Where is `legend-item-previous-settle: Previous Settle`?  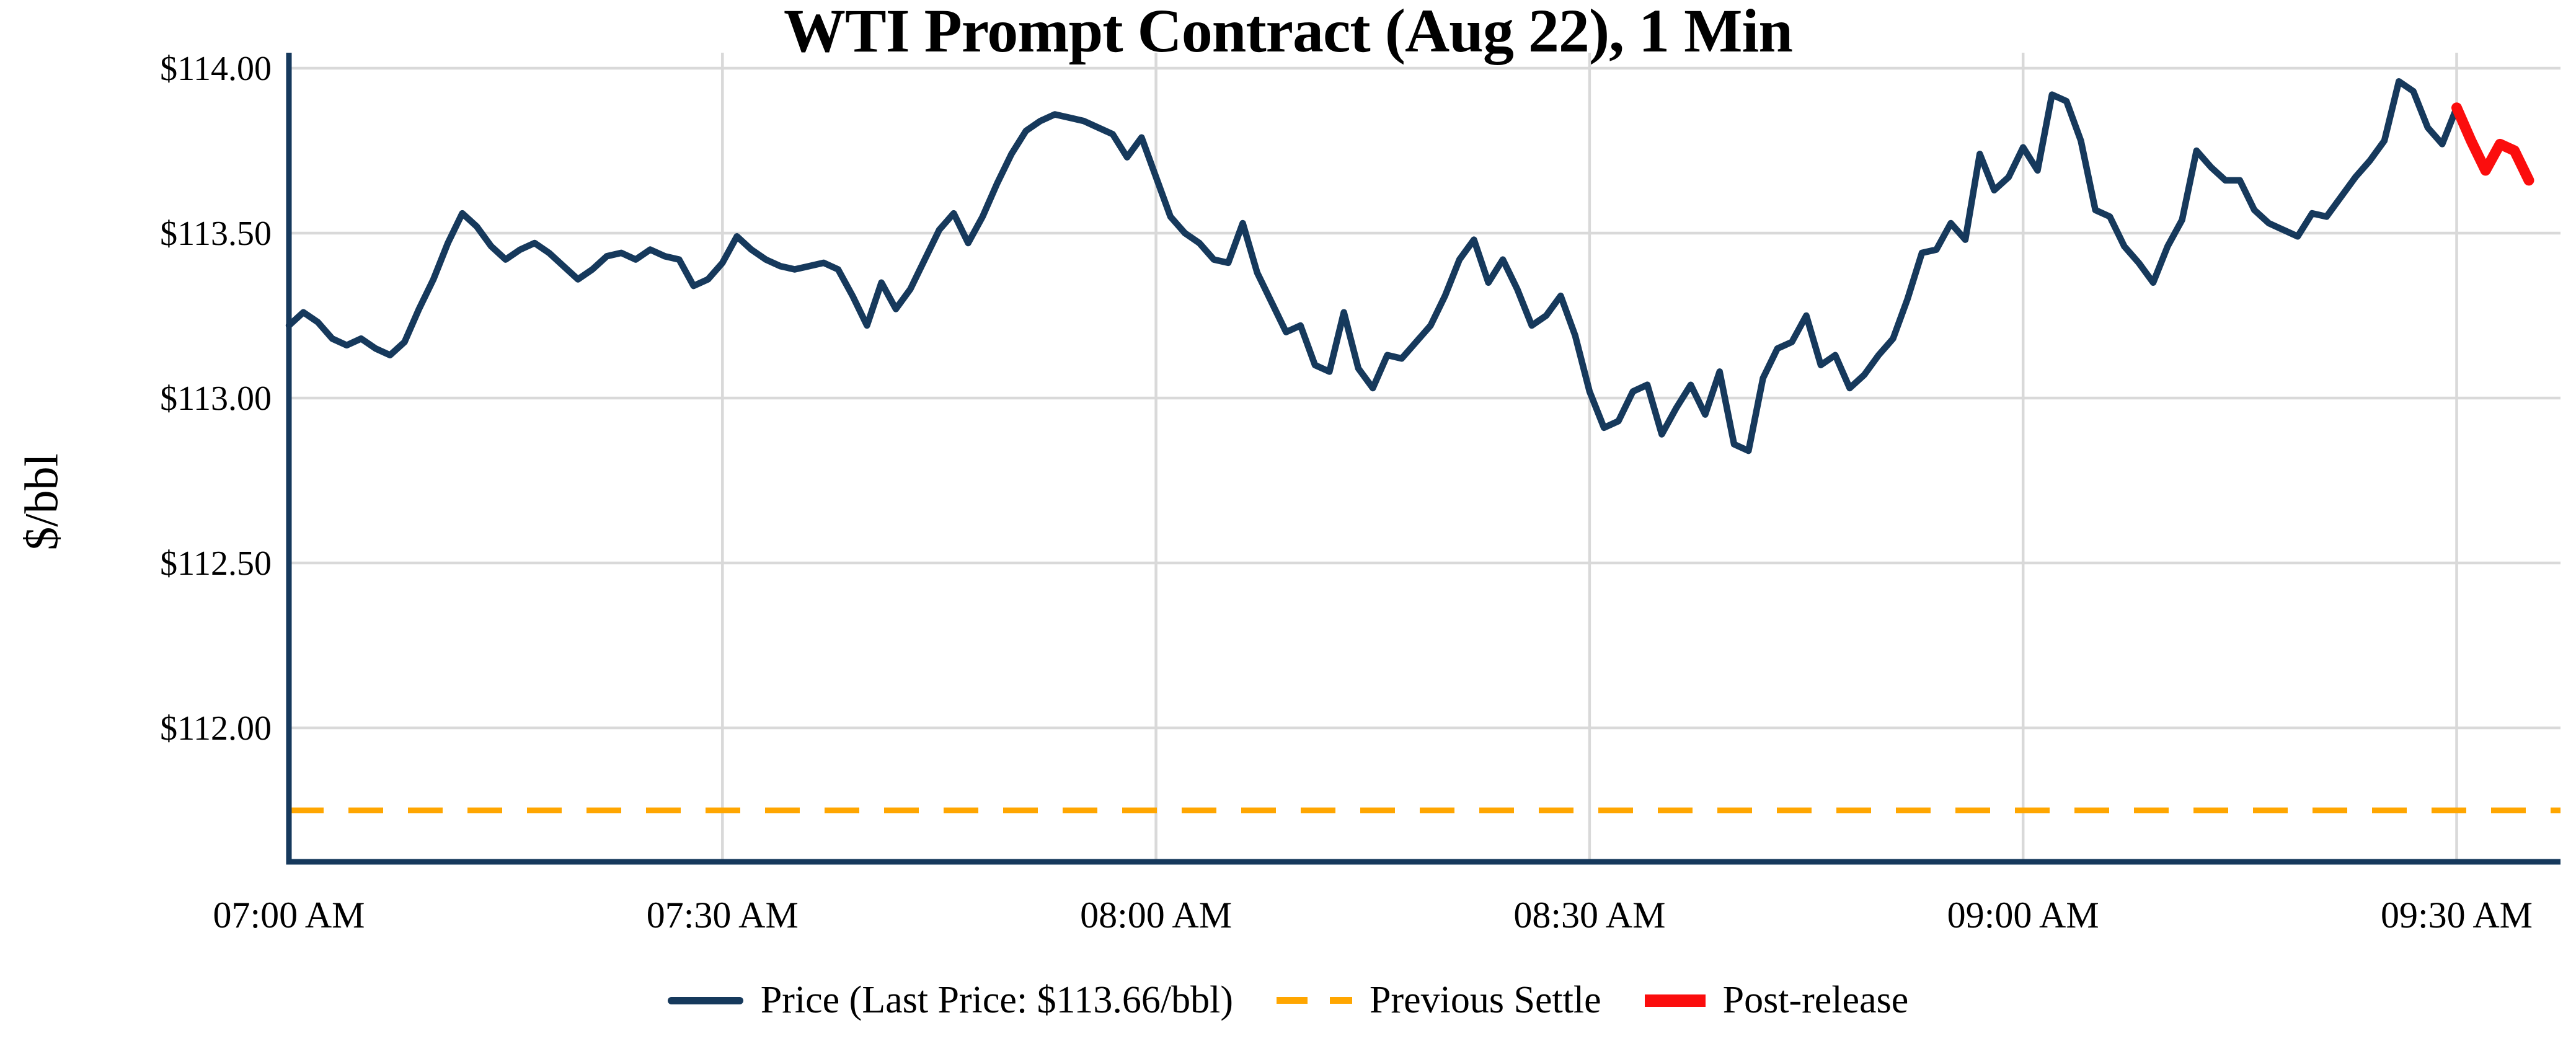 legend-item-previous-settle: Previous Settle is located at coordinates (1439, 1000).